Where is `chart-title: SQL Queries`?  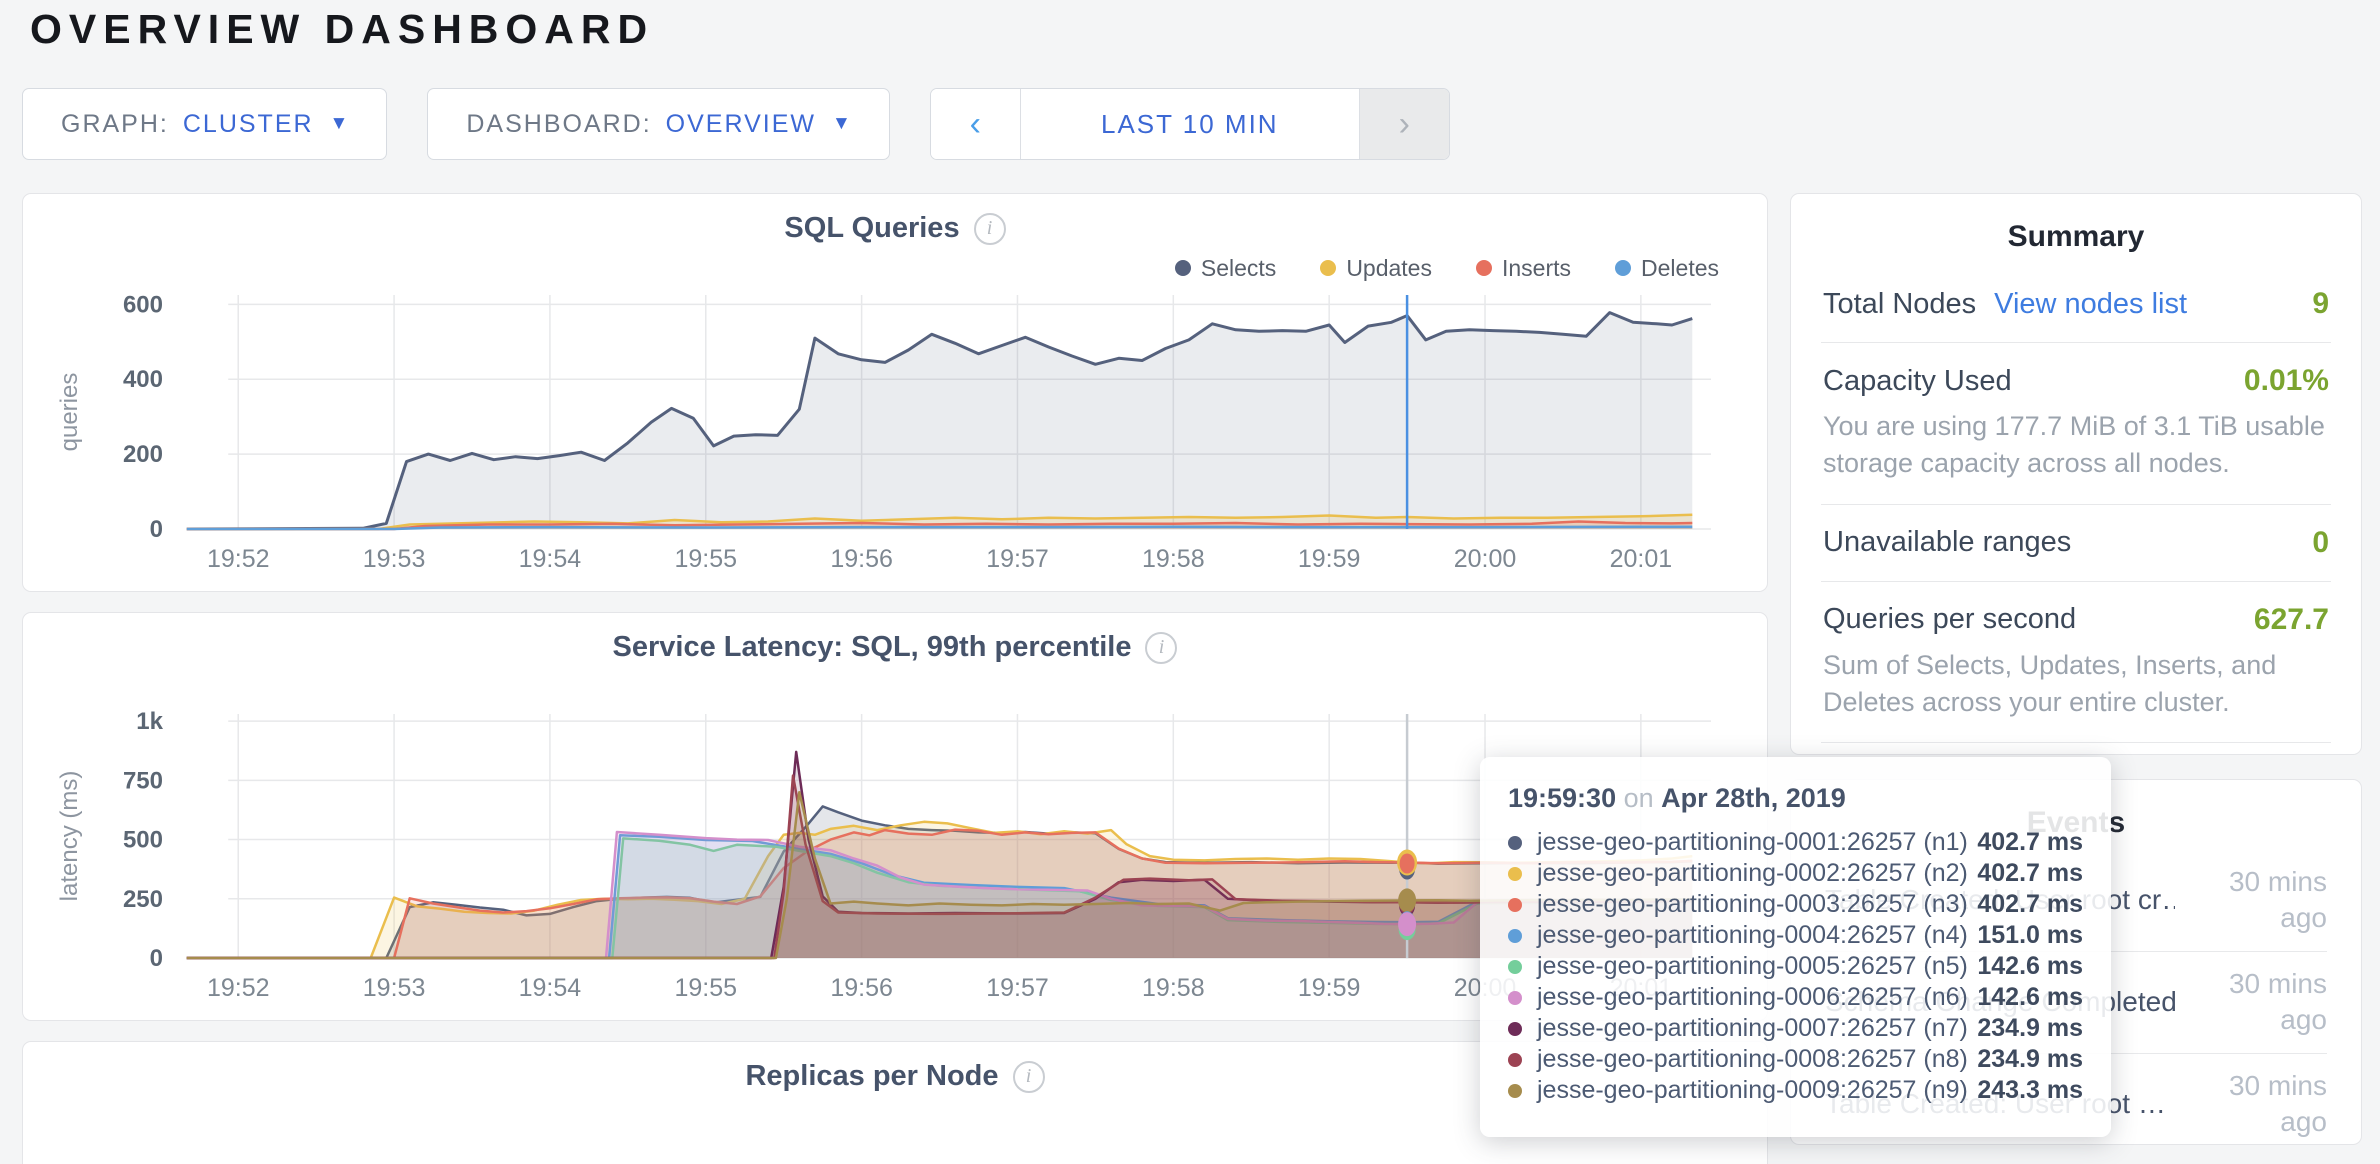 chart-title: SQL Queries is located at coordinates (872, 228).